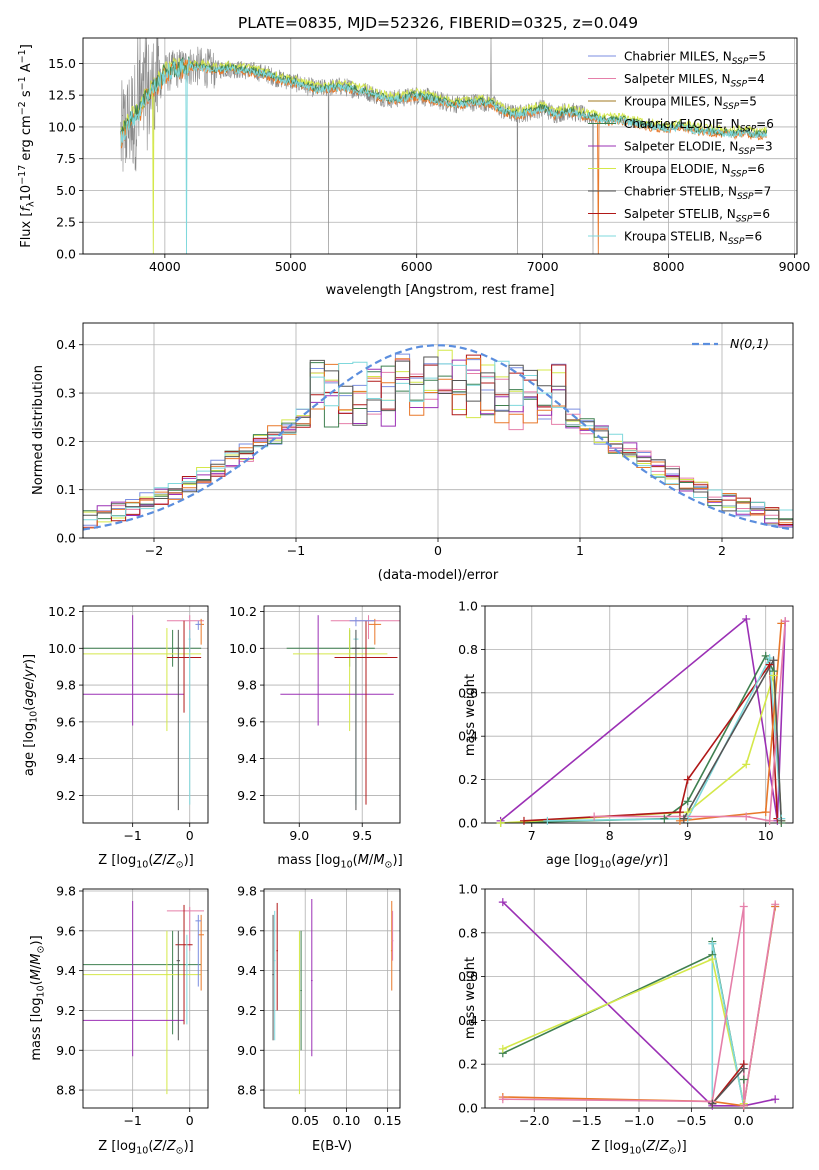  Describe the element at coordinates (299, 835) in the screenshot. I see `x-tick-label: 9.0` at that location.